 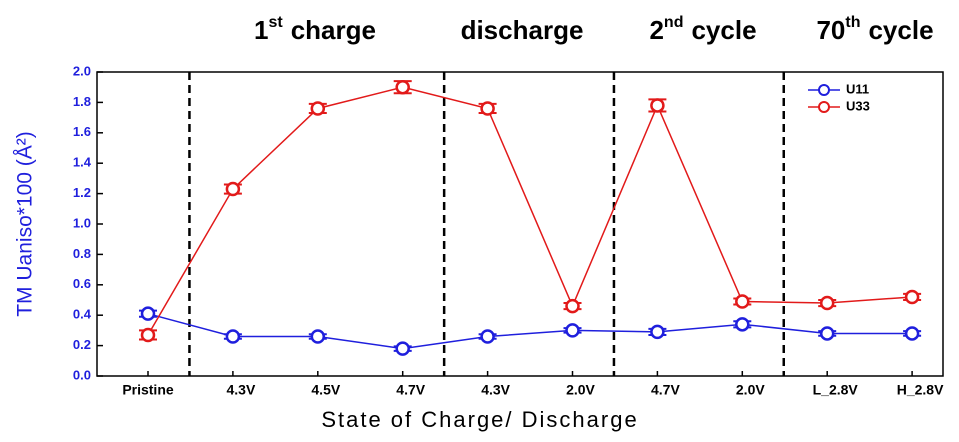 I want to click on section-number: 1, so click(x=261, y=30).